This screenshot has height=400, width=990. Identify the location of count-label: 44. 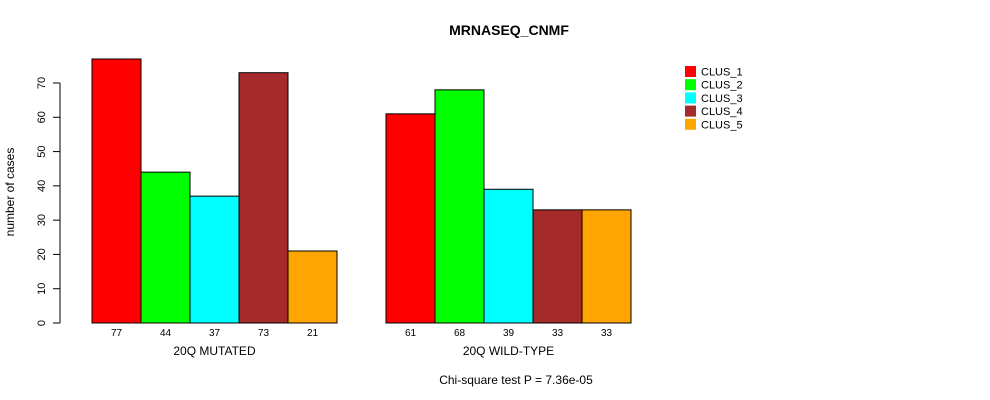
(166, 333).